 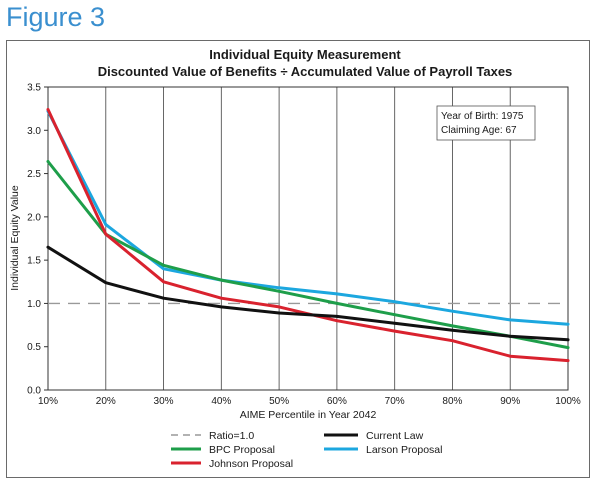 I want to click on annotation-claiming-age: Claiming Age: 67, so click(x=479, y=130).